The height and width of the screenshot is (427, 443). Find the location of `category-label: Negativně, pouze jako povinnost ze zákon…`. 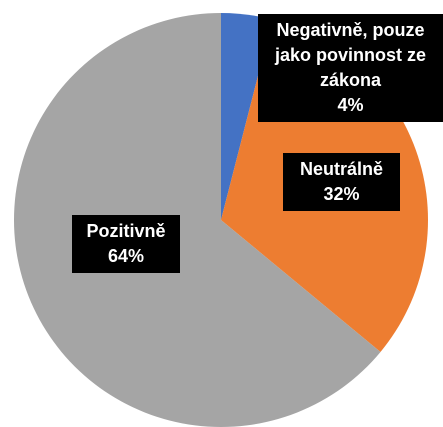

category-label: Negativně, pouze jako povinnost ze zákon… is located at coordinates (350, 55).